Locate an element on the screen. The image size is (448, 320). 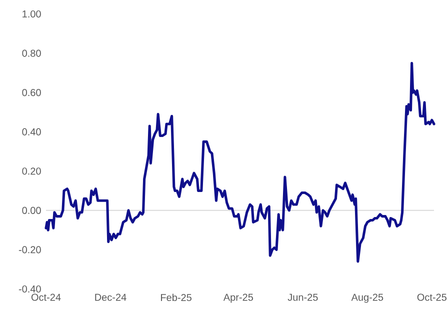
y-tick-label: -0.40 is located at coordinates (29, 289).